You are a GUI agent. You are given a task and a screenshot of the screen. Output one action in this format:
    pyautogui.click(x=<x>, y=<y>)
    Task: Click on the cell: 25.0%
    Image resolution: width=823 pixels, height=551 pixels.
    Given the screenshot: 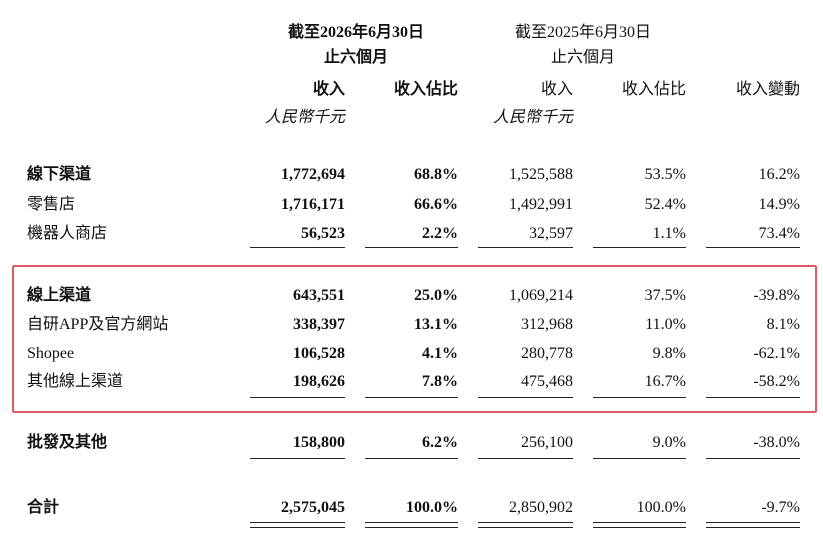 What is the action you would take?
    pyautogui.click(x=436, y=295)
    